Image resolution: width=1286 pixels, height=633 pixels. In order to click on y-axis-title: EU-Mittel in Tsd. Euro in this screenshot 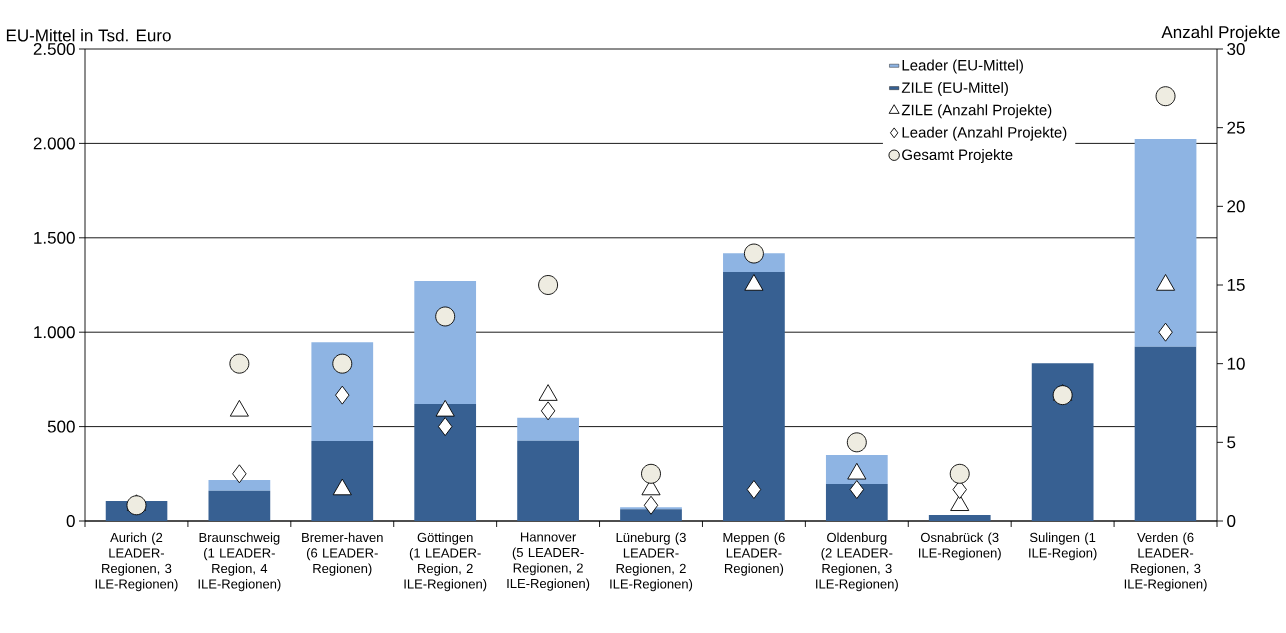, I will do `click(88, 35)`.